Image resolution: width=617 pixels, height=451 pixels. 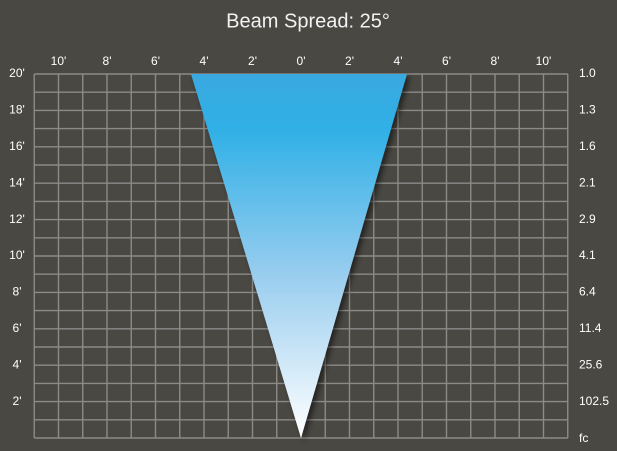 I want to click on y-label: 18', so click(x=17, y=110).